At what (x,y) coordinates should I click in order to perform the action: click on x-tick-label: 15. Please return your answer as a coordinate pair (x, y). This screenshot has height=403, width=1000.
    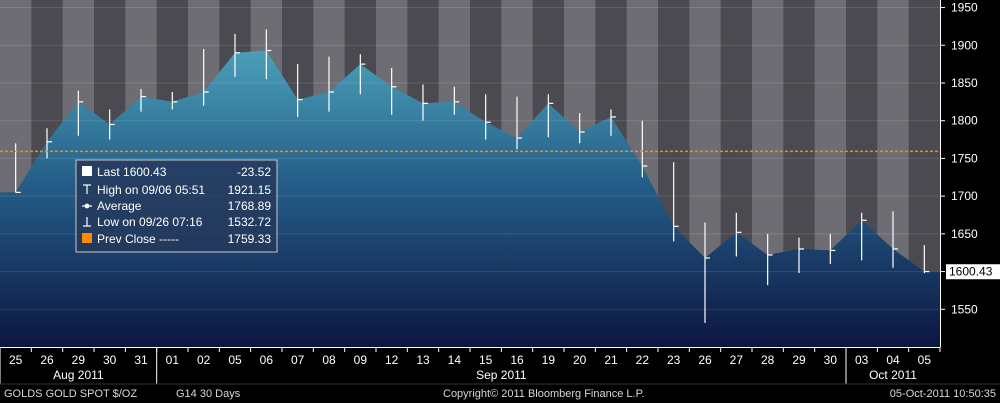
    Looking at the image, I should click on (486, 360).